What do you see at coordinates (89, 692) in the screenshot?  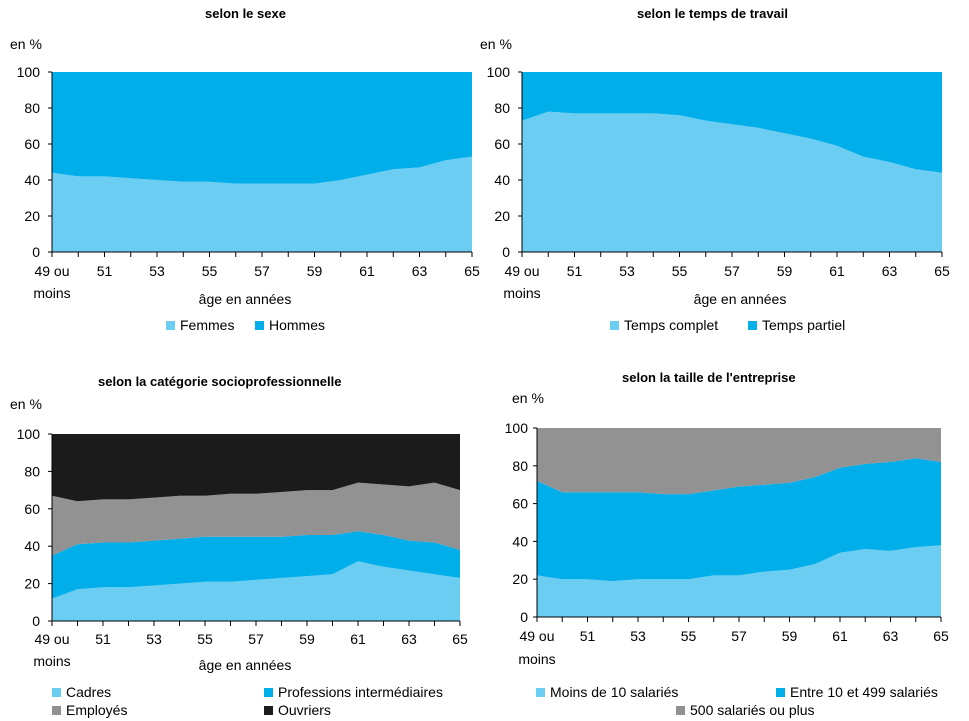 I see `legend-label: Cadres` at bounding box center [89, 692].